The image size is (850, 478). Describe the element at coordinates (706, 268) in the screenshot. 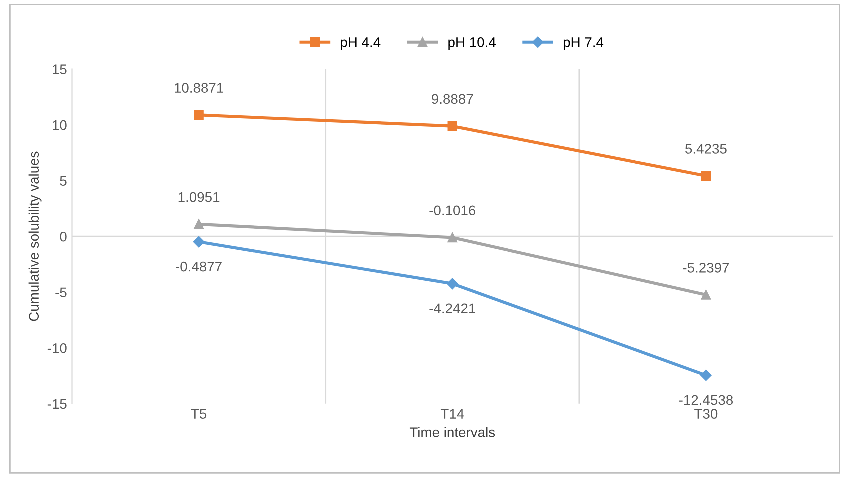

I see `data-label: -5.2397` at that location.